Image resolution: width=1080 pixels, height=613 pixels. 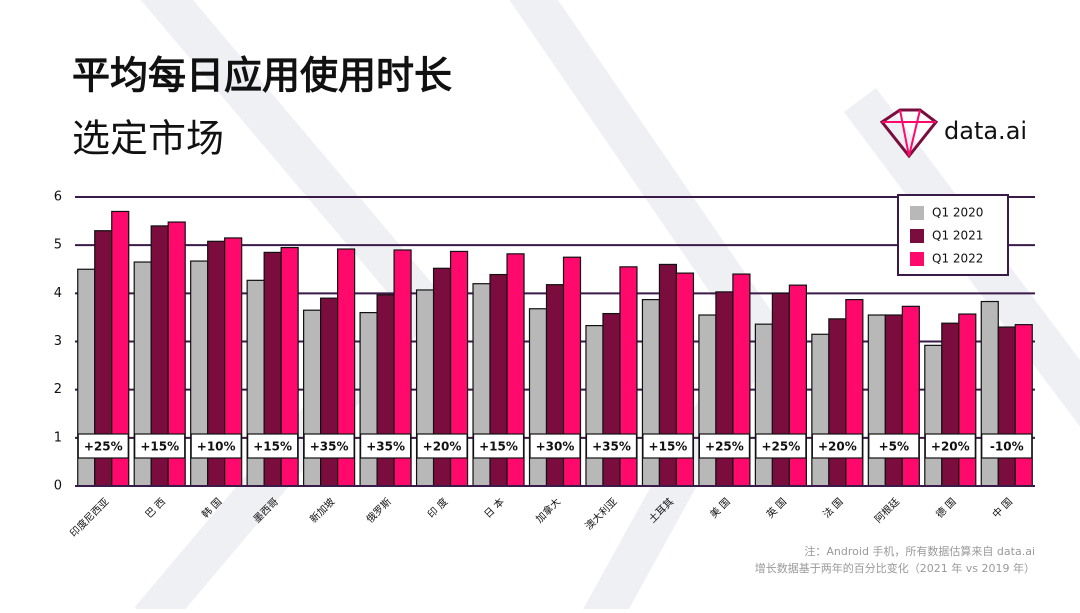 What do you see at coordinates (58, 341) in the screenshot?
I see `y-tick-label: 3` at bounding box center [58, 341].